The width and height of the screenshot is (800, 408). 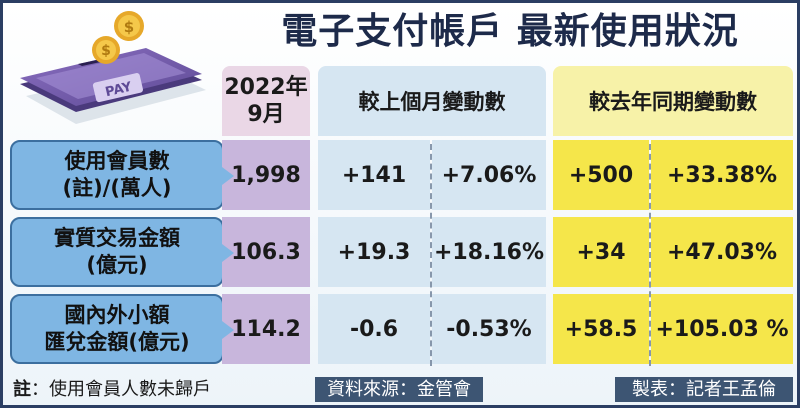 What do you see at coordinates (601, 329) in the screenshot?
I see `cell-yoy-abs: +58.5` at bounding box center [601, 329].